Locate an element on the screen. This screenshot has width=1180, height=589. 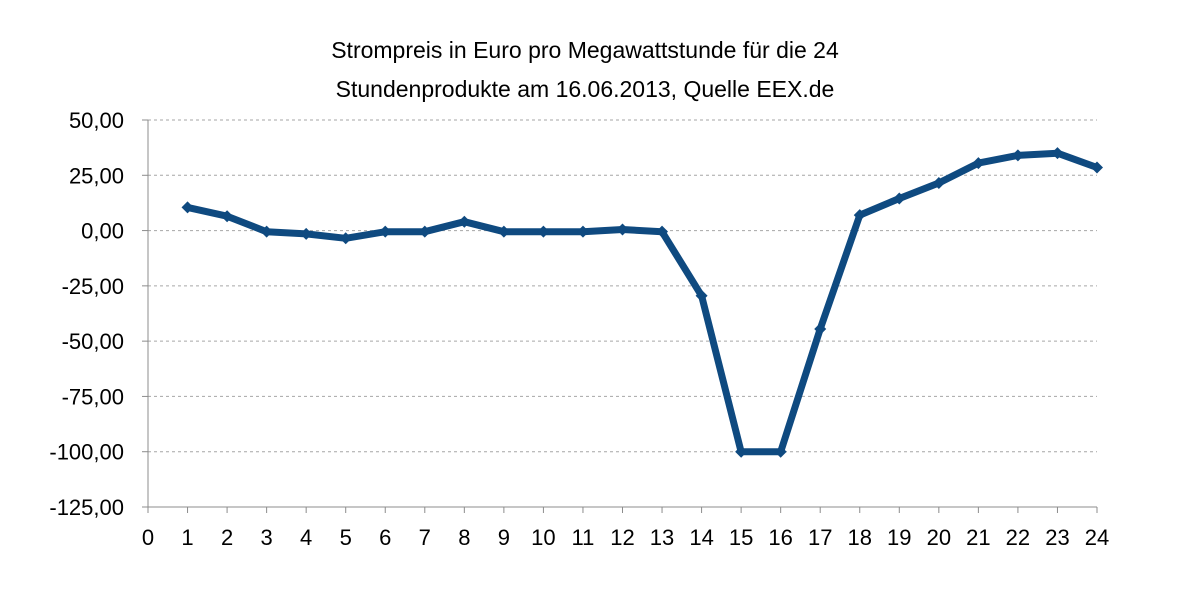
y-tick-label-3: -25,00 is located at coordinates (93, 286).